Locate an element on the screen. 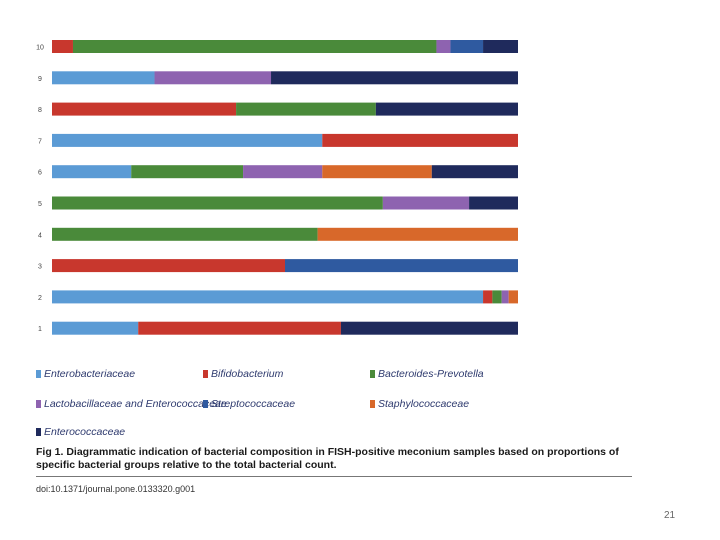  y-tick-label: 7 is located at coordinates (40, 141).